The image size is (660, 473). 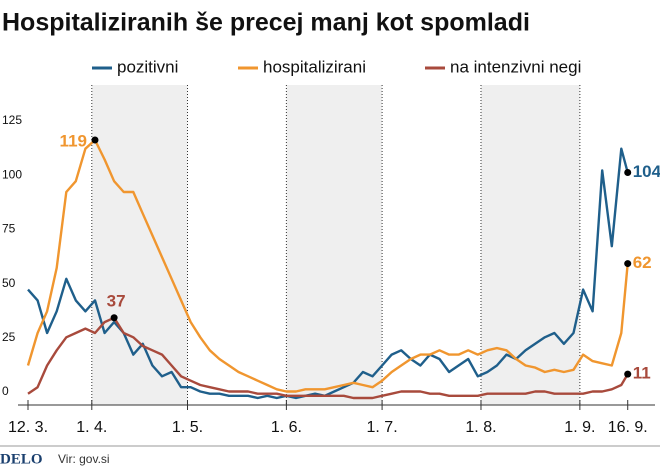 I want to click on x-tick-label: 1. 7., so click(x=382, y=427).